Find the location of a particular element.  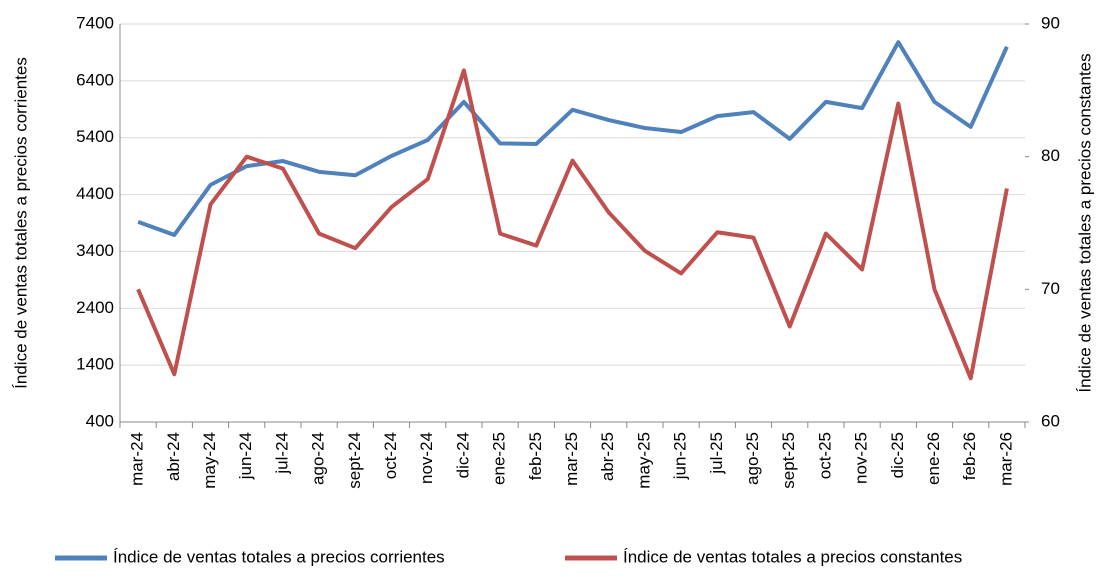

y2-tick-label: 60 is located at coordinates (1050, 420).